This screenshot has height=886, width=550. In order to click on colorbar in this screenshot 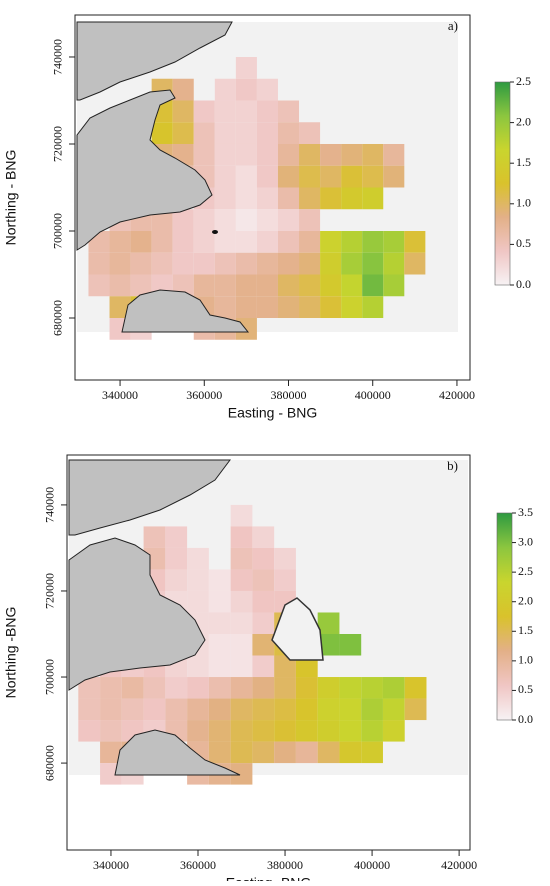, I will do `click(502, 183)`.